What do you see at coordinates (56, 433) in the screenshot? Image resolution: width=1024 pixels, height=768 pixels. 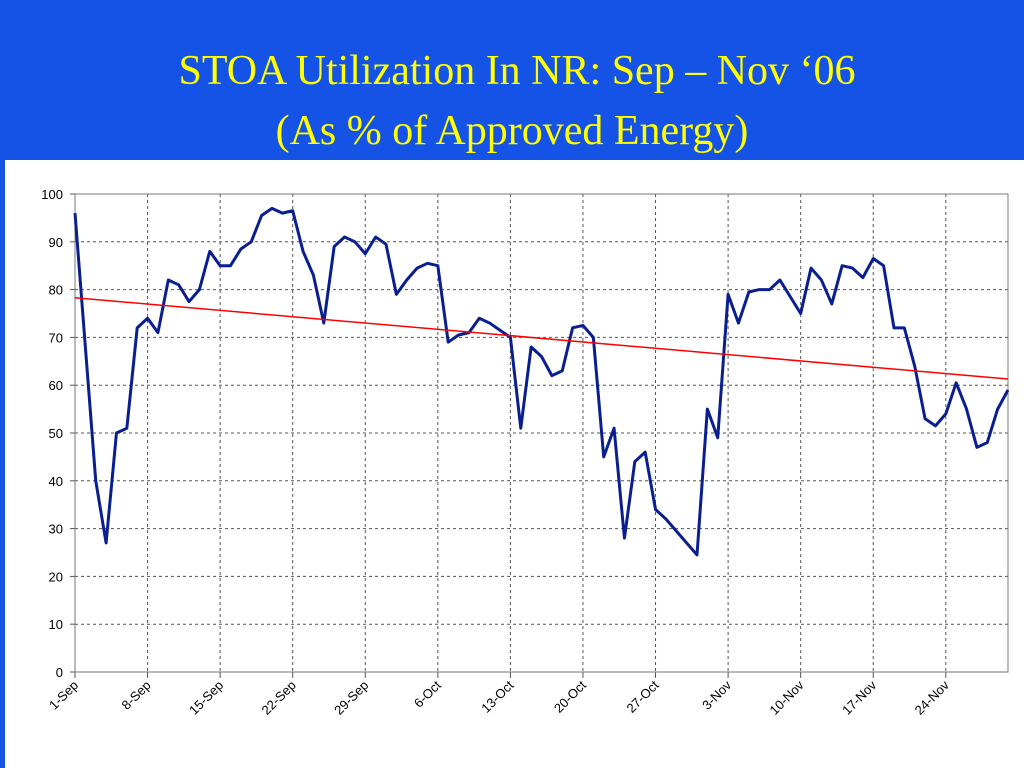 I see `y-tick-label: 50` at bounding box center [56, 433].